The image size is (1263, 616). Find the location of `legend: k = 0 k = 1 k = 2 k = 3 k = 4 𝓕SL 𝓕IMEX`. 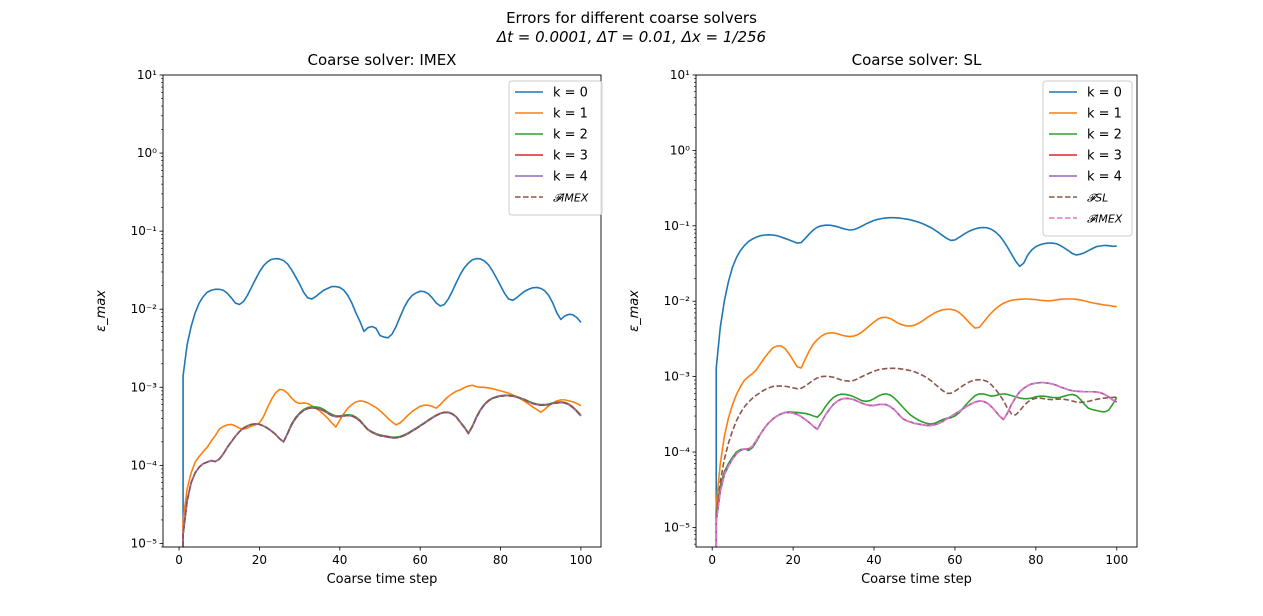

legend: k = 0 k = 1 k = 2 k = 3 k = 4 𝓕SL 𝓕IMEX is located at coordinates (1087, 158).